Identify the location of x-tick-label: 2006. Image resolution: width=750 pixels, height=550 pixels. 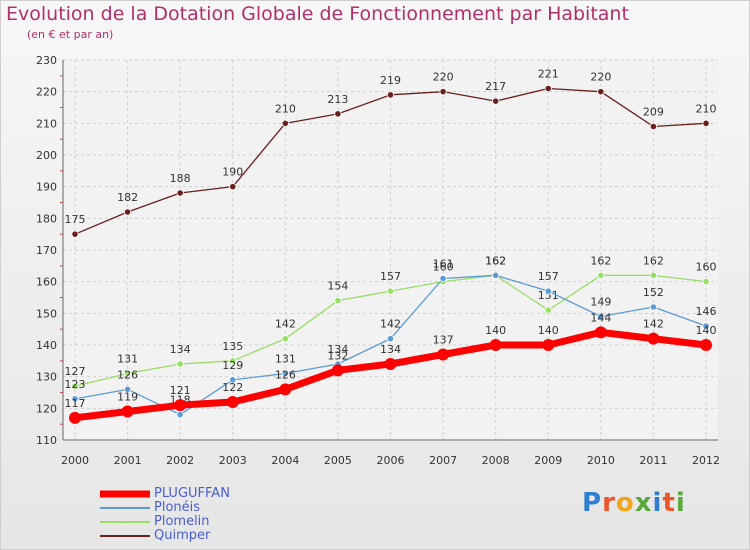
(391, 460).